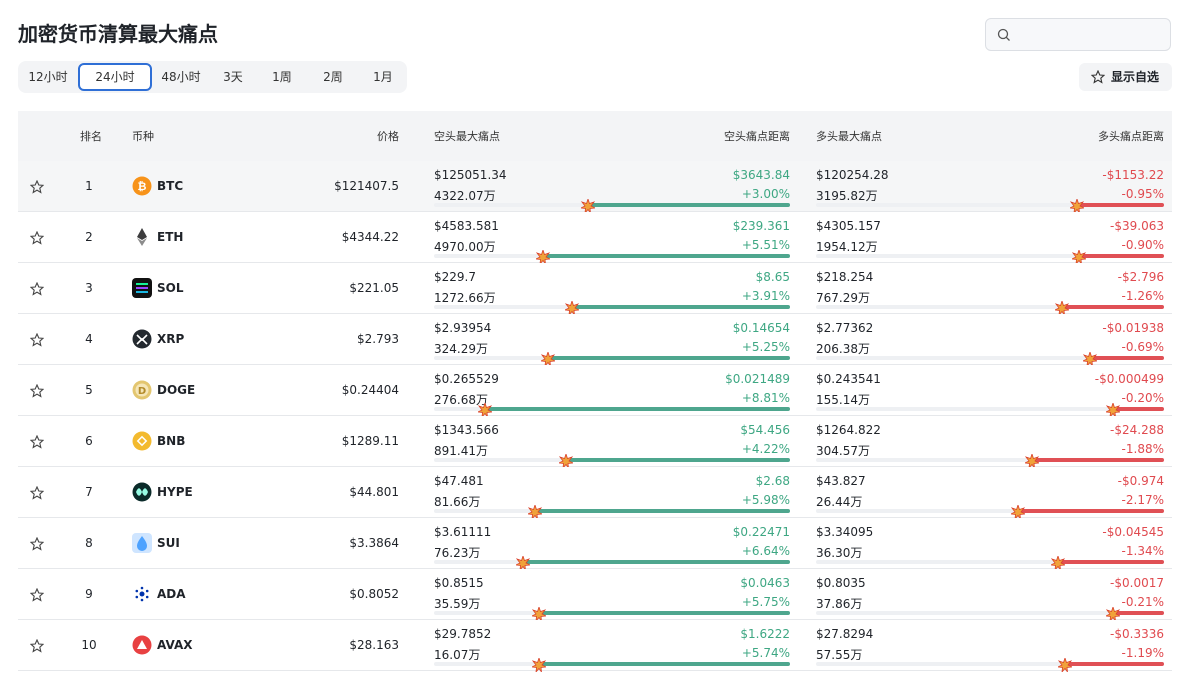 The image size is (1200, 676). Describe the element at coordinates (89, 288) in the screenshot. I see `rank: 3` at that location.